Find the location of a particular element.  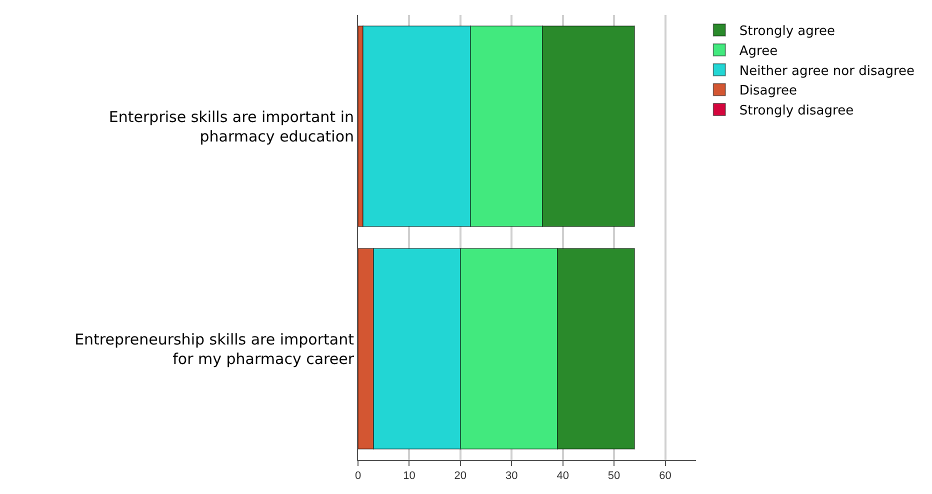

x-tick-label: 30 is located at coordinates (512, 476).